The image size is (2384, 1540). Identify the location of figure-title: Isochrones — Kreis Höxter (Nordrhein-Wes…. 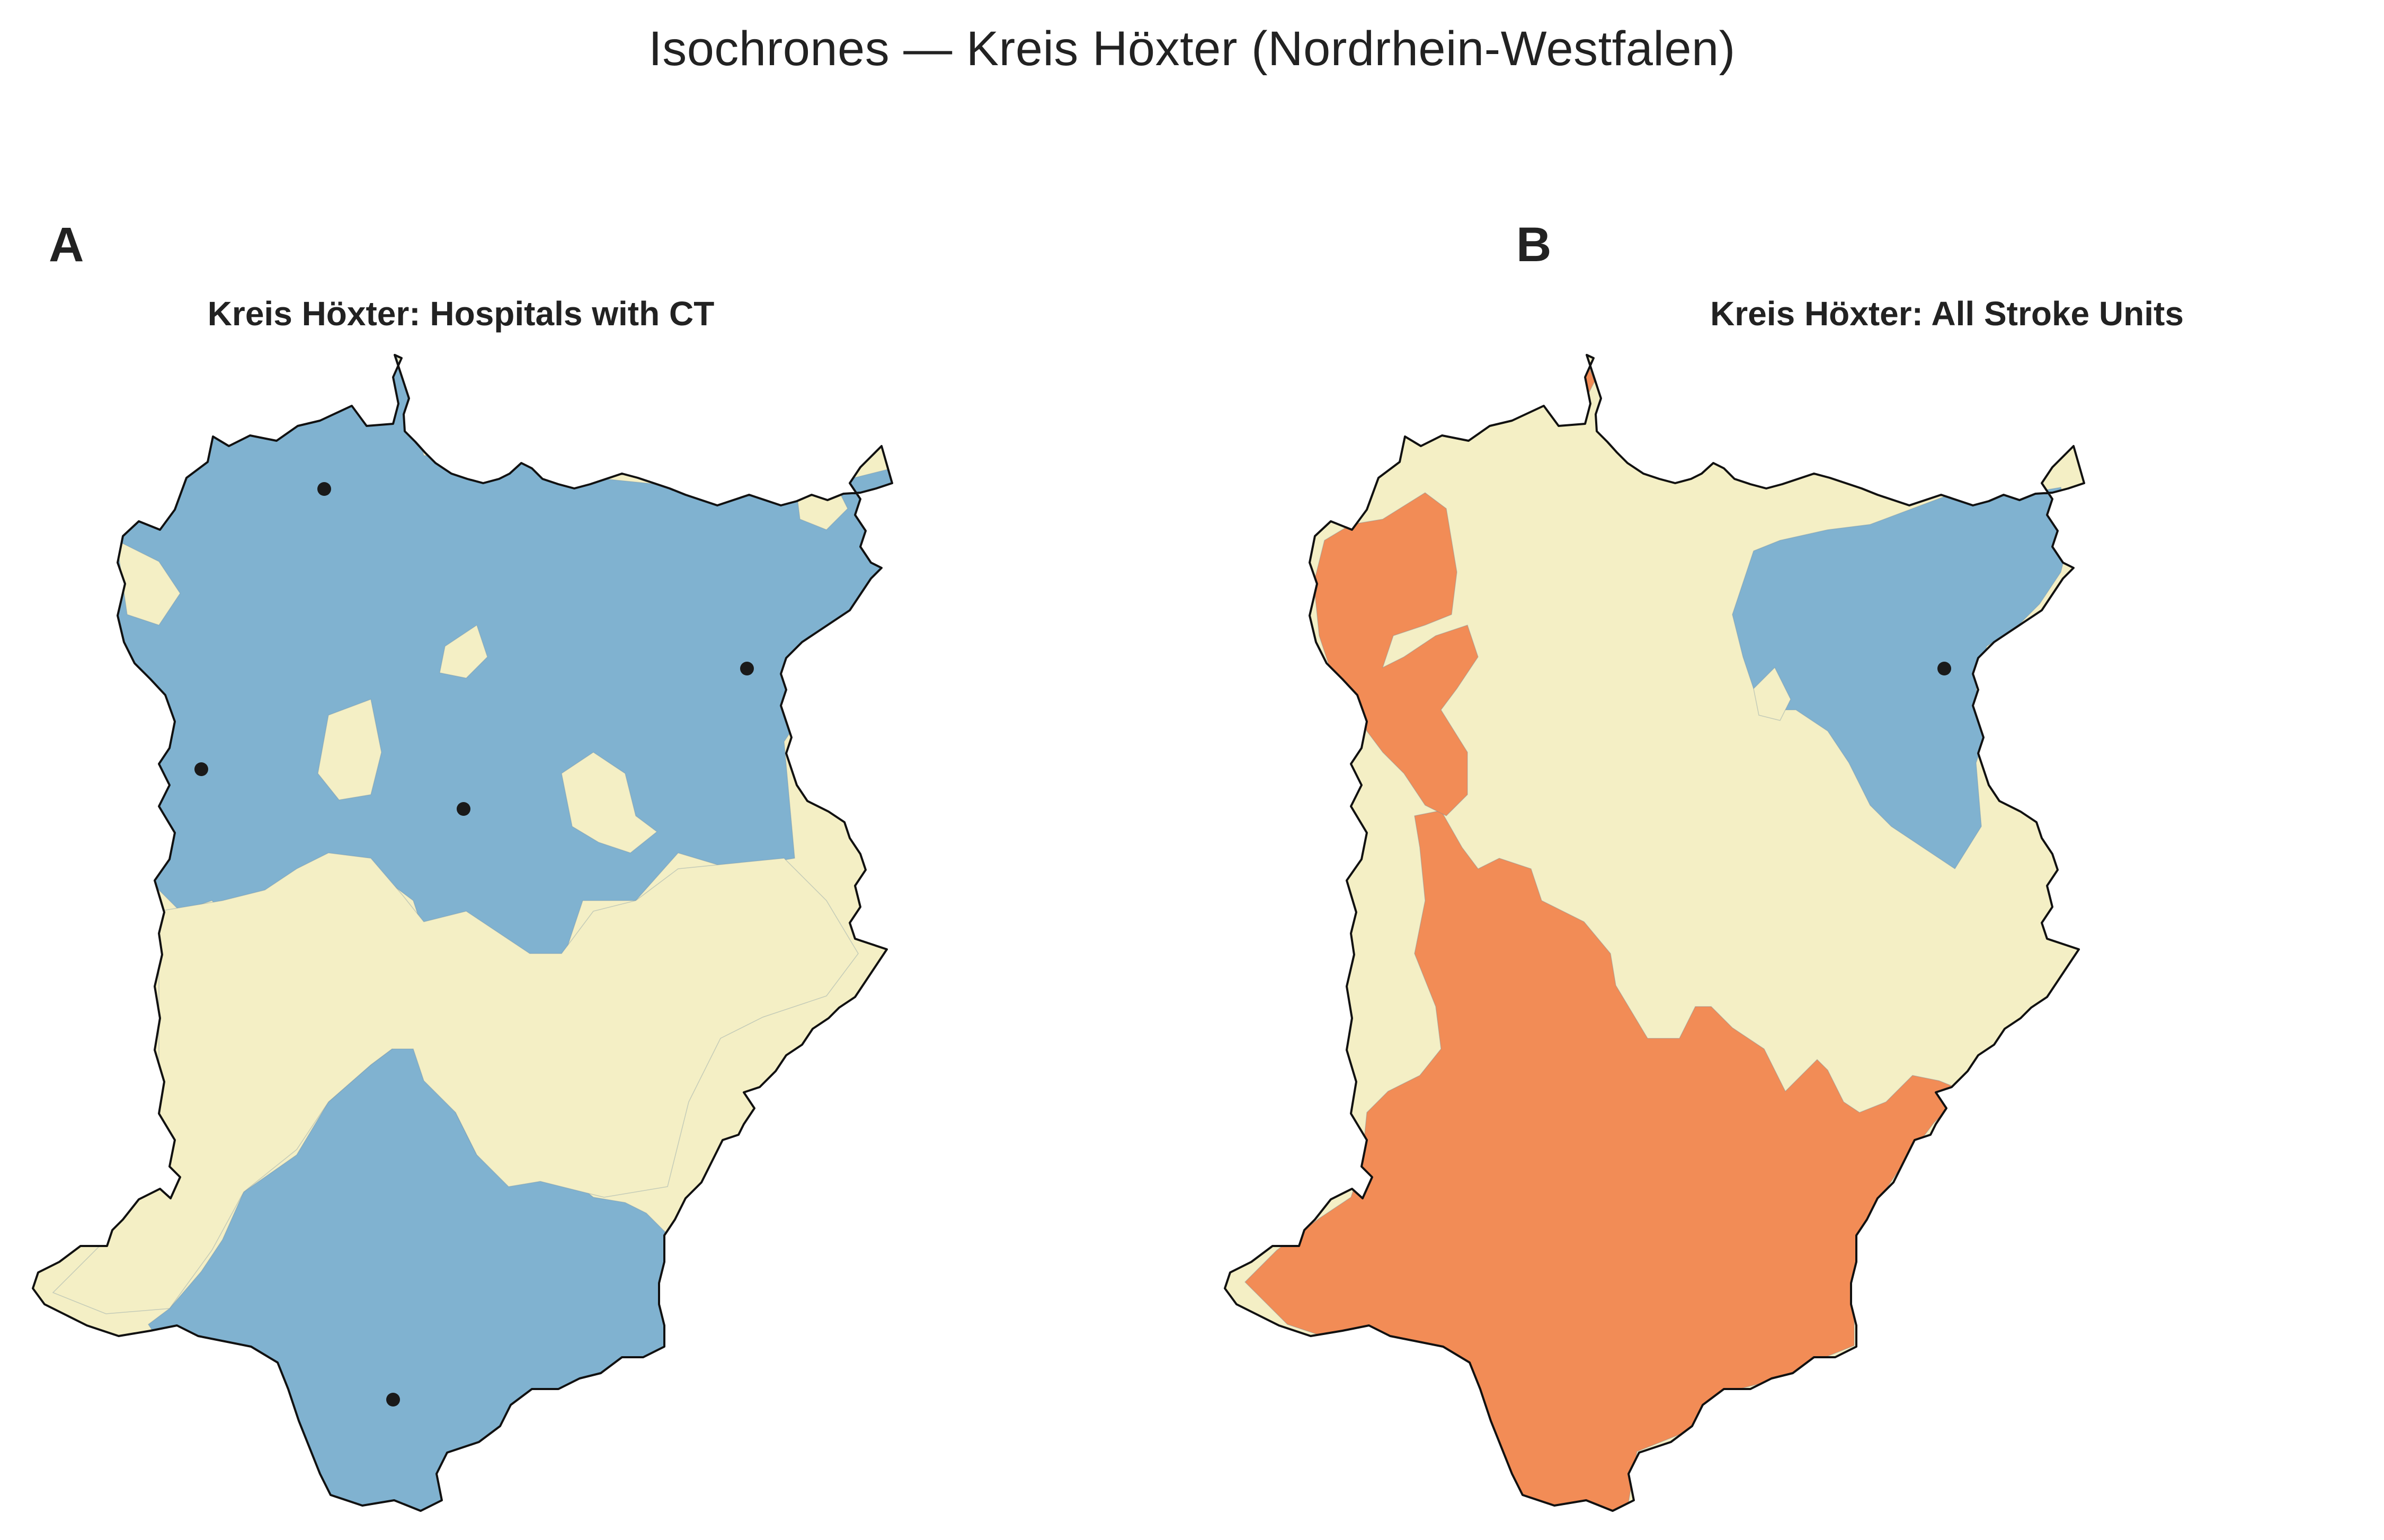
(1192, 49).